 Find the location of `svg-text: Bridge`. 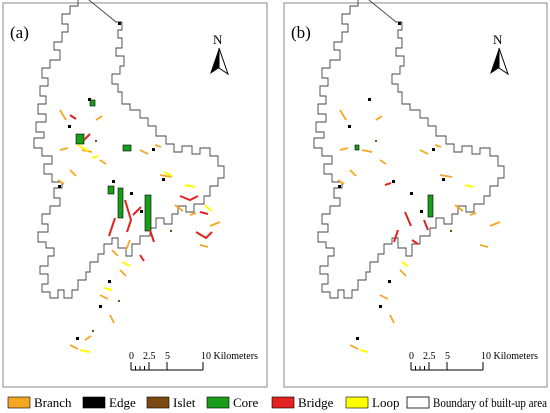

svg-text: Bridge is located at coordinates (316, 402).